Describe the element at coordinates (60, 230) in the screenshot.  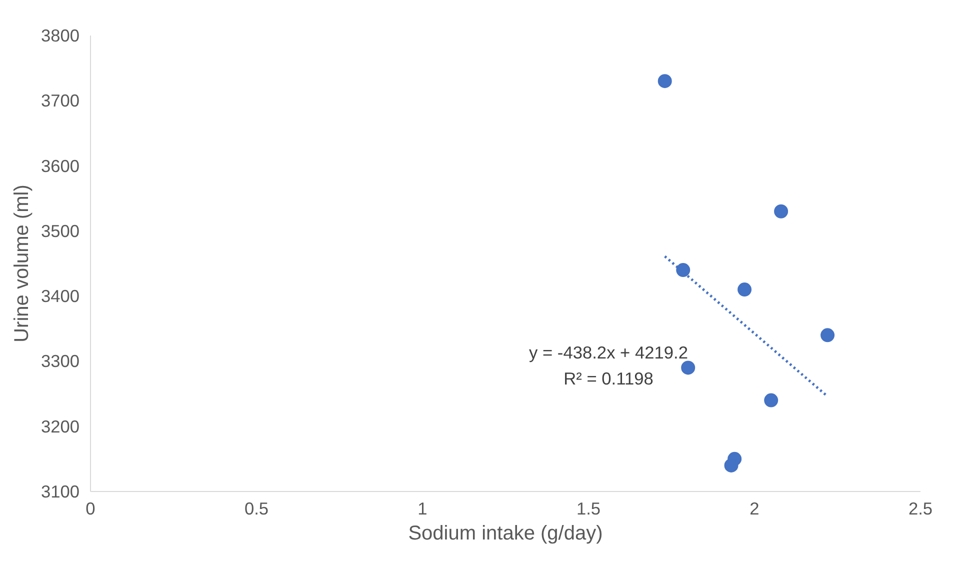
I see `y-tick-label: 3500` at that location.